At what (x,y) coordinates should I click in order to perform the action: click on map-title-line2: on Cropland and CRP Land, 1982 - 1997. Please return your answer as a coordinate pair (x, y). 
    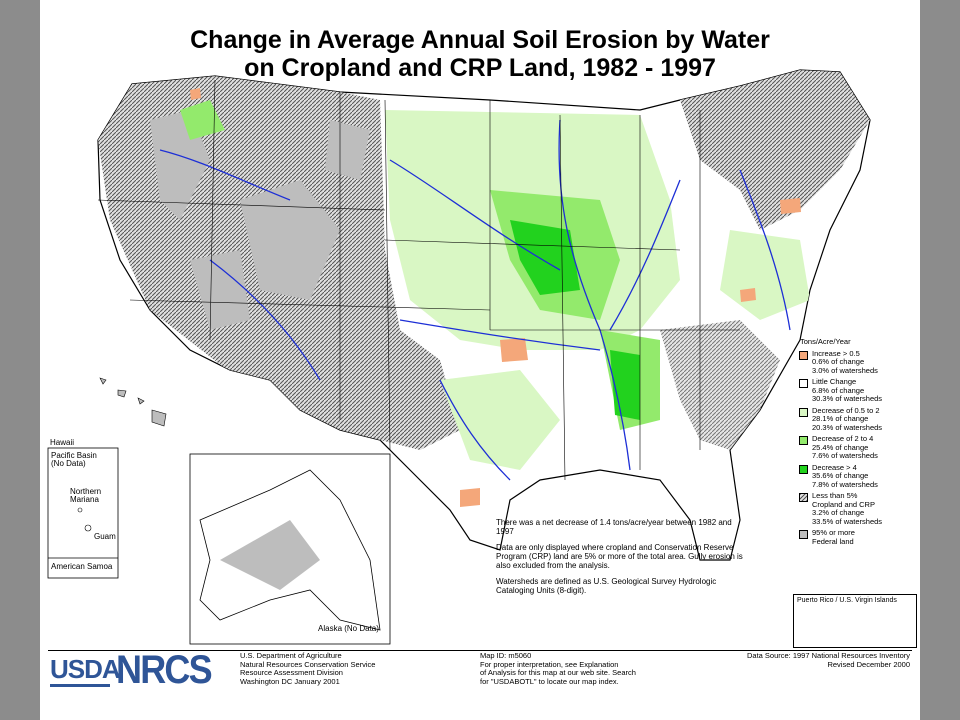
    Looking at the image, I should click on (480, 68).